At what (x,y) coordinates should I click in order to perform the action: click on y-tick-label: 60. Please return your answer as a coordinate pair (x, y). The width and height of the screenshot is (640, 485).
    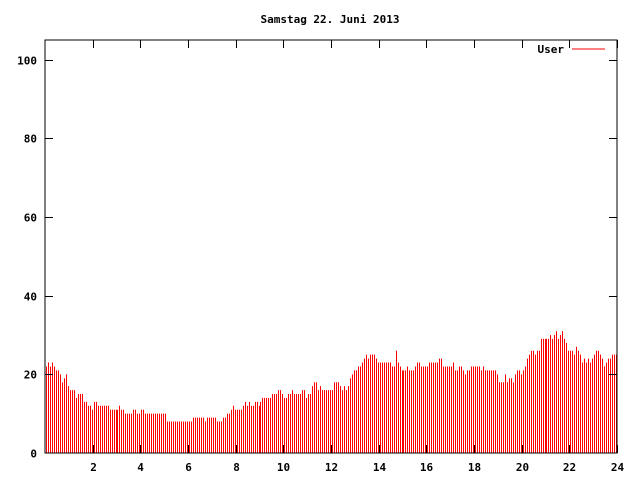
    Looking at the image, I should click on (30, 218).